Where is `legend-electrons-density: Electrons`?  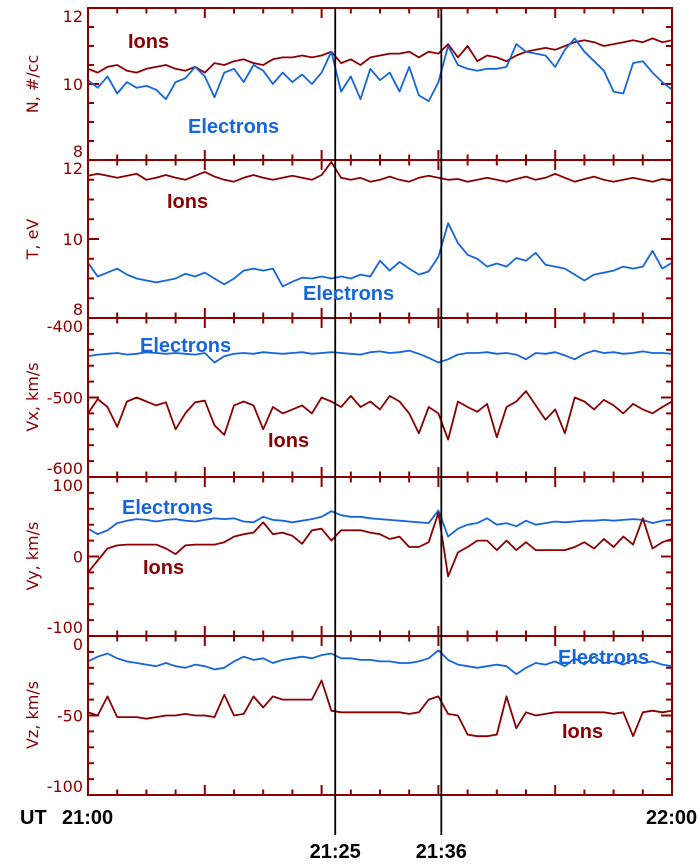 legend-electrons-density: Electrons is located at coordinates (233, 127).